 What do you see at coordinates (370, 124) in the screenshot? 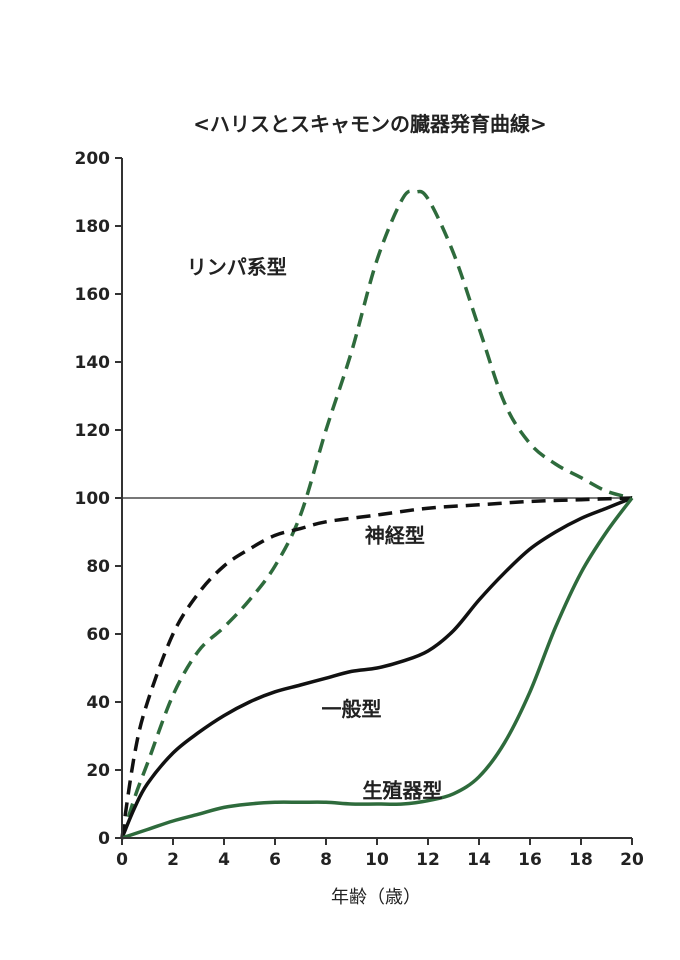
I see `chart-title: <ハリスとスキャモンの臓器発育曲線>` at bounding box center [370, 124].